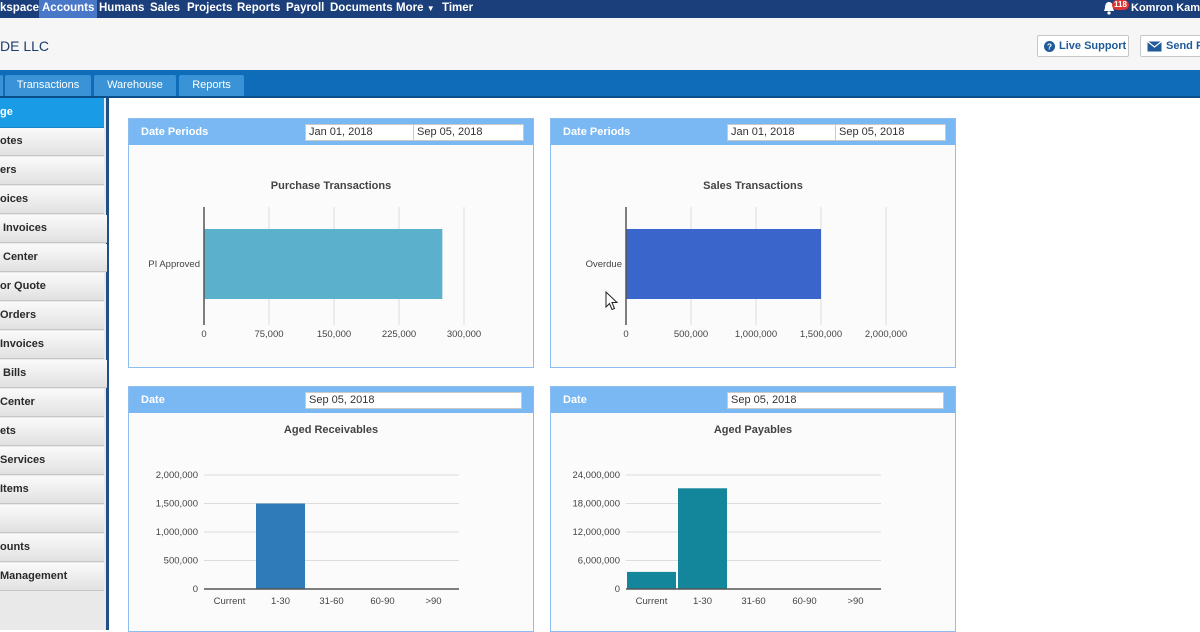 Image resolution: width=1200 pixels, height=632 pixels. Describe the element at coordinates (52, 113) in the screenshot. I see `sidebar-item-dashboard: ge` at that location.